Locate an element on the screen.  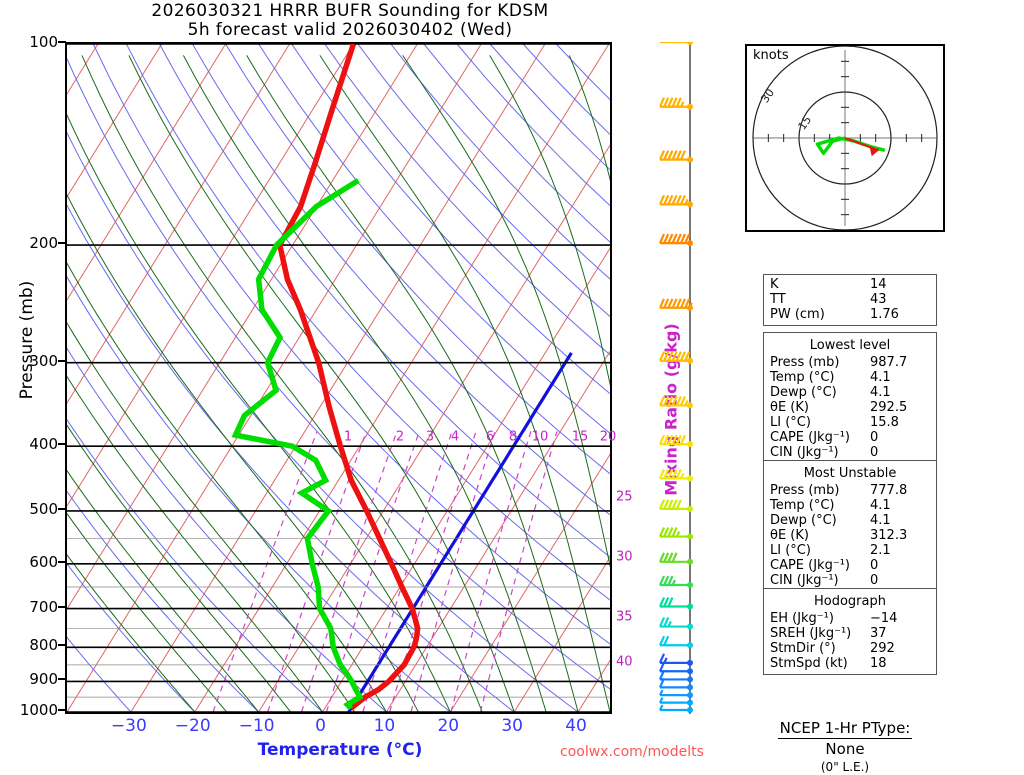
height-tick-25: 25 is located at coordinates (624, 497).